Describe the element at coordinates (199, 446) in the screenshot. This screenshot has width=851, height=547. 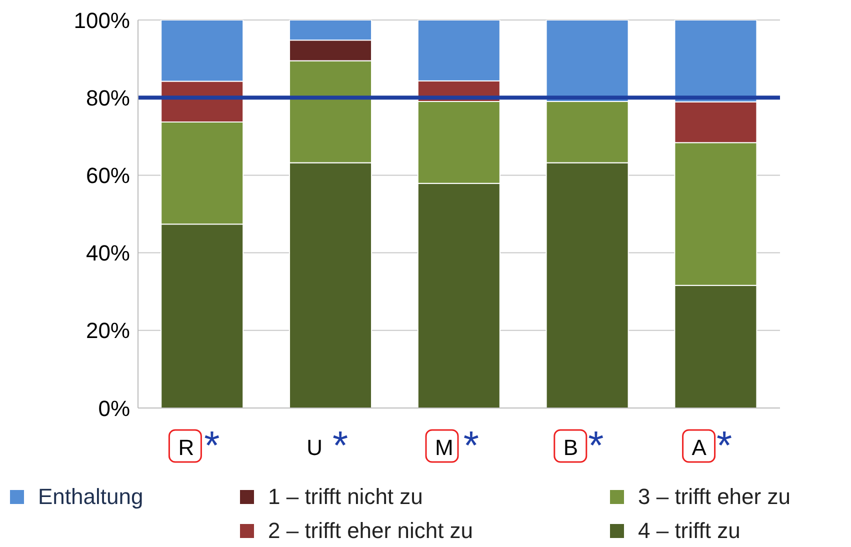
I see `x-tick-label: R*` at that location.